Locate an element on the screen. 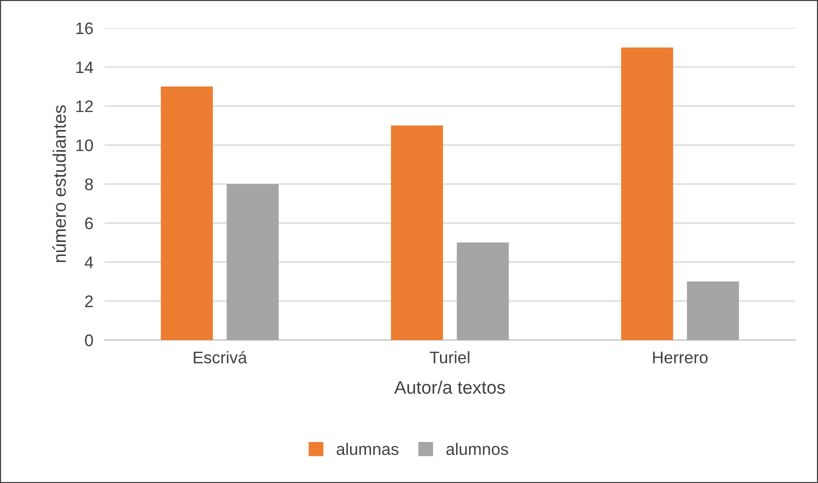  y-tick-label: 6 is located at coordinates (89, 223).